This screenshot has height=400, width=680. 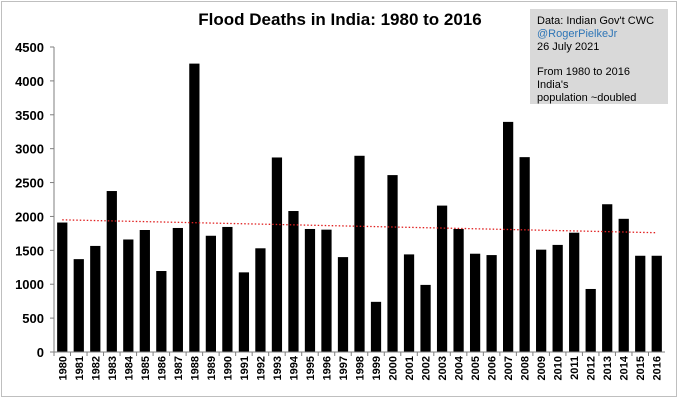 I want to click on x-tick-label: 1990, so click(x=228, y=368).